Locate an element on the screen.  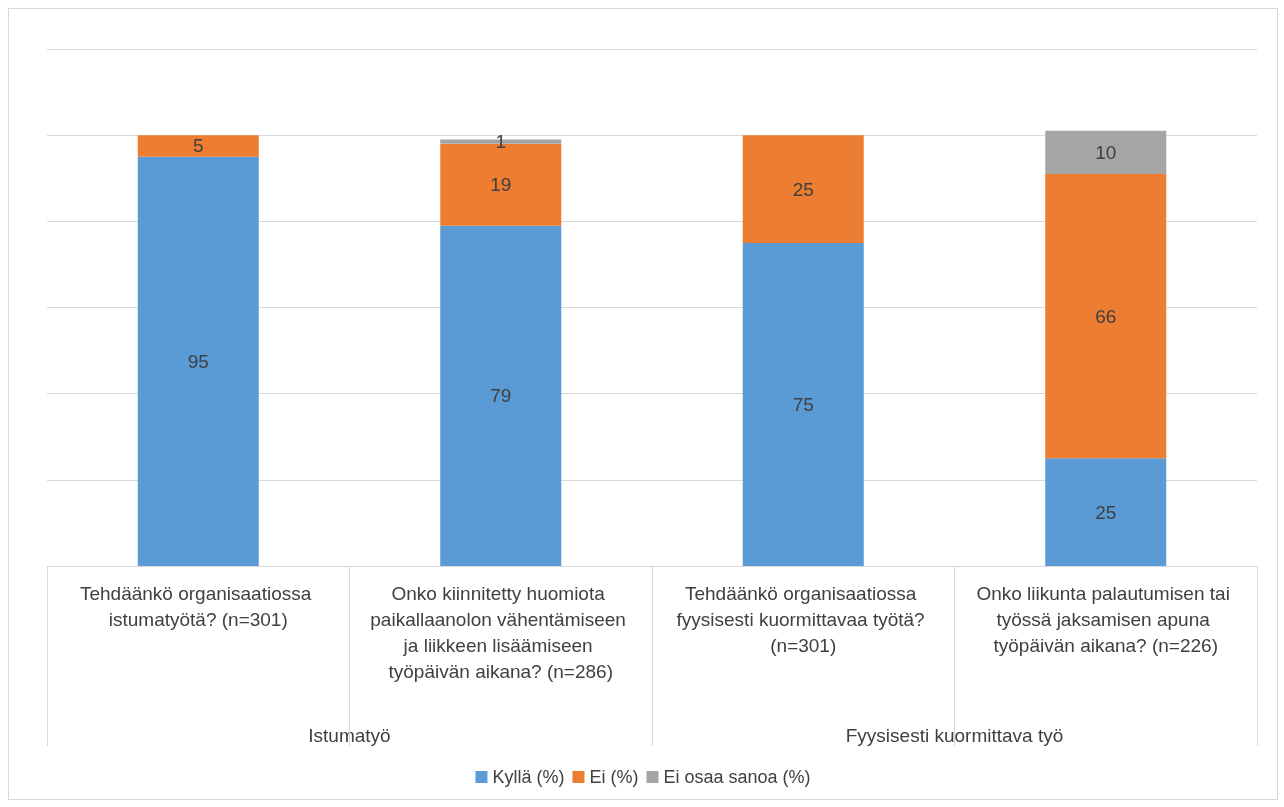
data-label: 75 is located at coordinates (803, 404).